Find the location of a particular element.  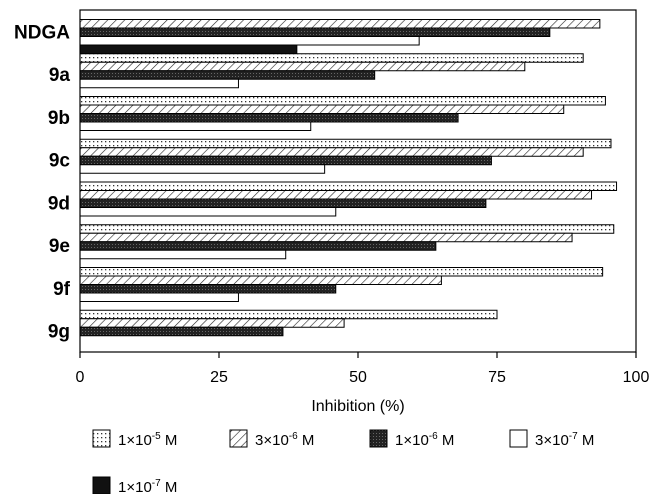

legend-label: 3×10-7 M is located at coordinates (564, 440).